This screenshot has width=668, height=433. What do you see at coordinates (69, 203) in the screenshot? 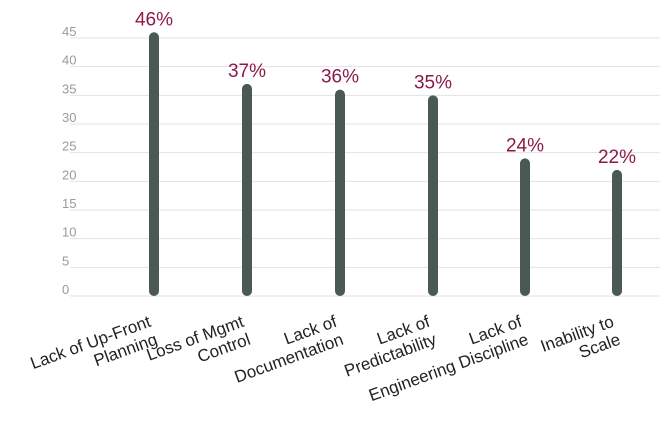
I see `y-tick-label: 15` at bounding box center [69, 203].